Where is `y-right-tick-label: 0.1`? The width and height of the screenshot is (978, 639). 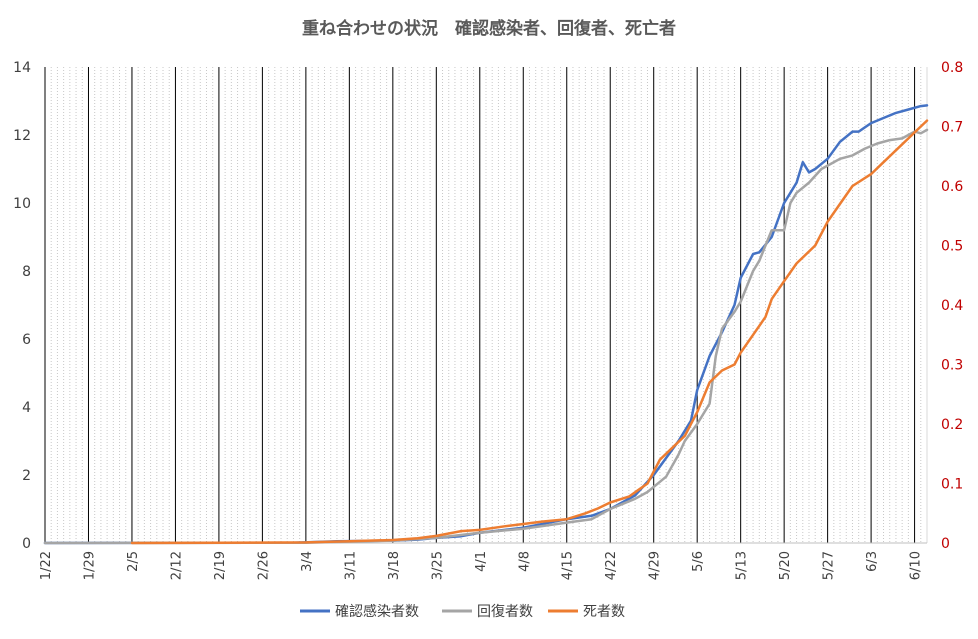 y-right-tick-label: 0.1 is located at coordinates (952, 485).